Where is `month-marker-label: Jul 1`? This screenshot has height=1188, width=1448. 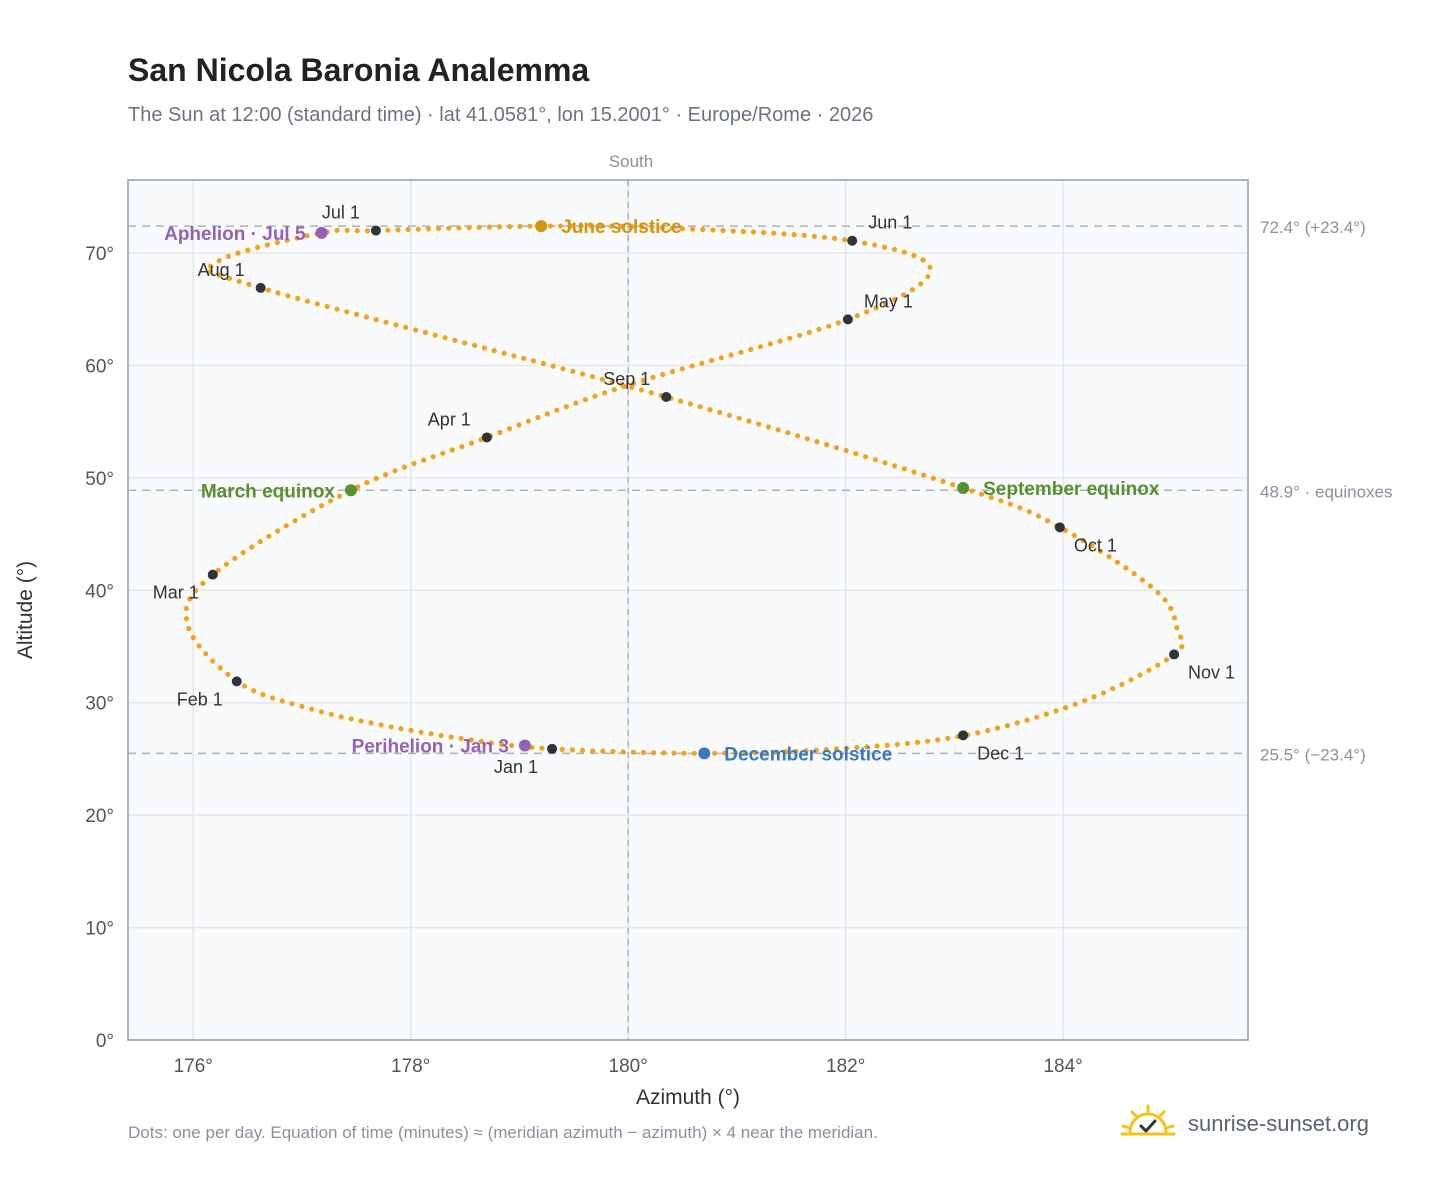 month-marker-label: Jul 1 is located at coordinates (341, 213).